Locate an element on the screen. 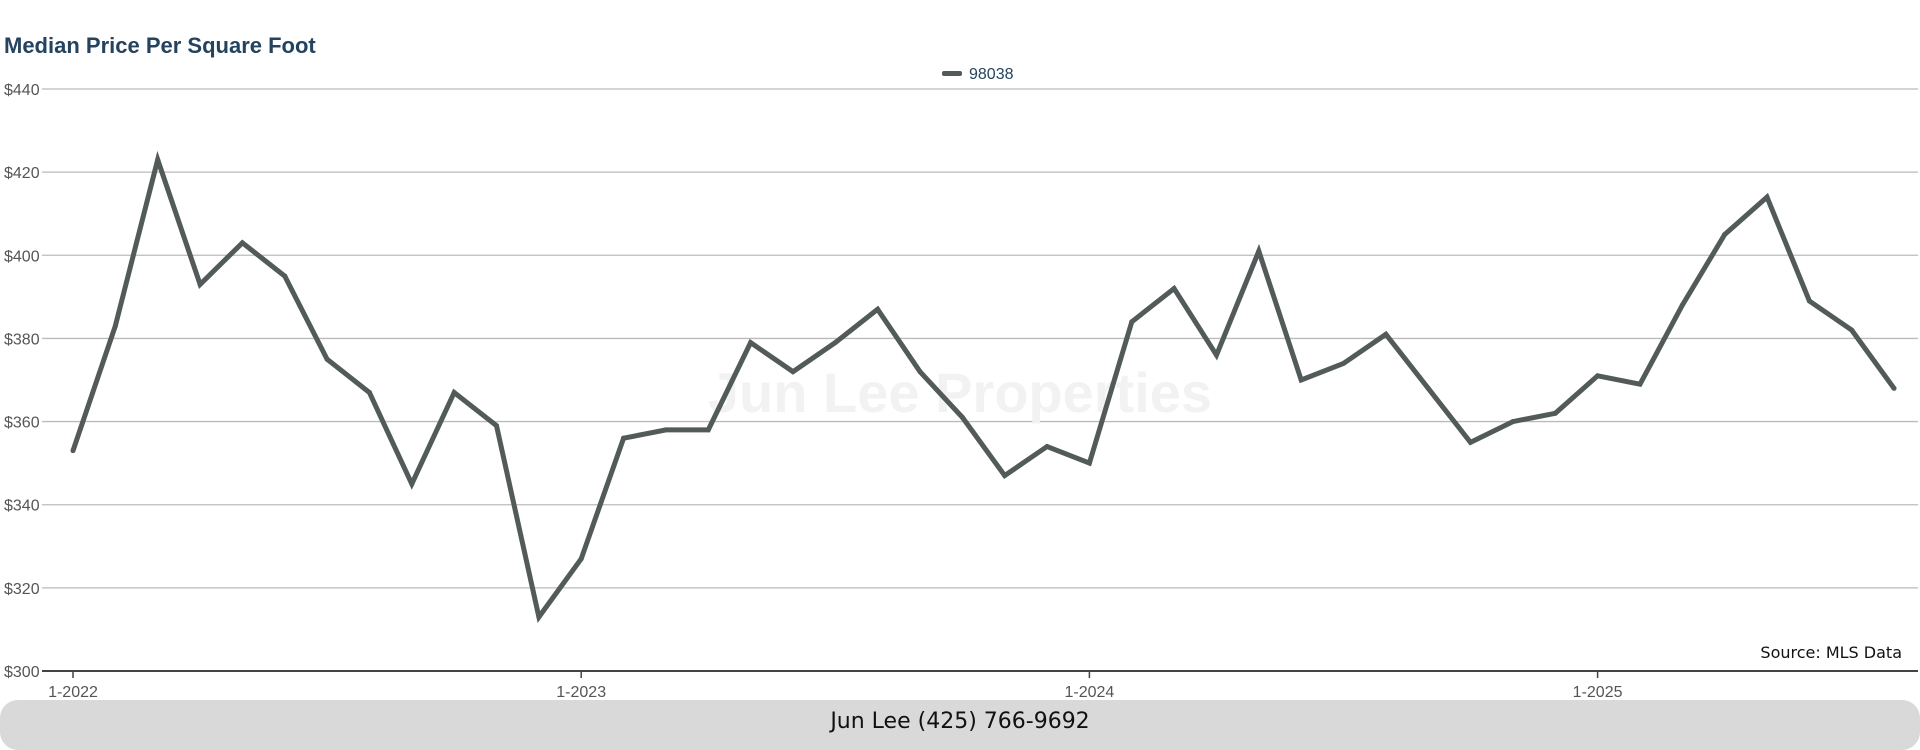 This screenshot has width=1920, height=750. footer-bar: Jun Lee (425) 766-9692 is located at coordinates (960, 725).